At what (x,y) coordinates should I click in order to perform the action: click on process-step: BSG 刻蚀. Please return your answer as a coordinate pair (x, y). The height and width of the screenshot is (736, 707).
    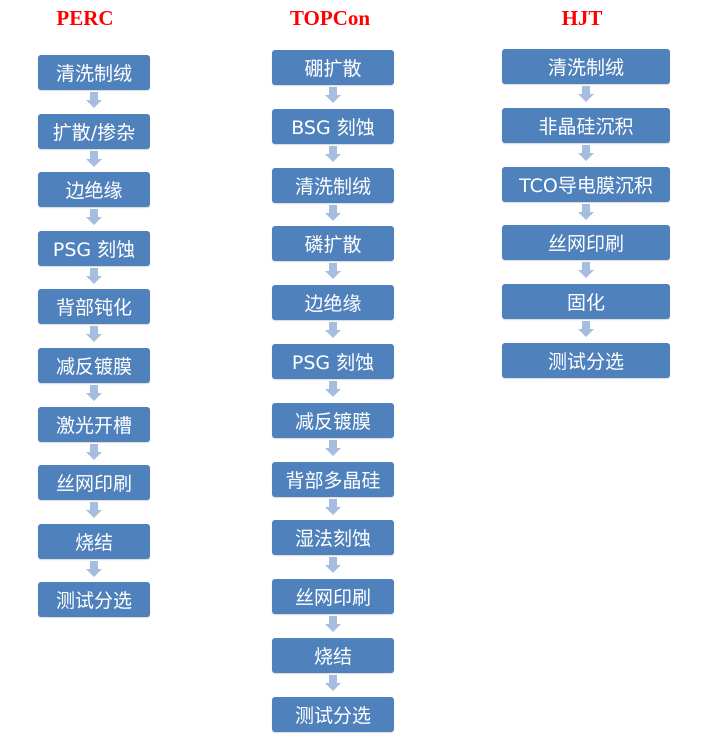
    Looking at the image, I should click on (333, 126).